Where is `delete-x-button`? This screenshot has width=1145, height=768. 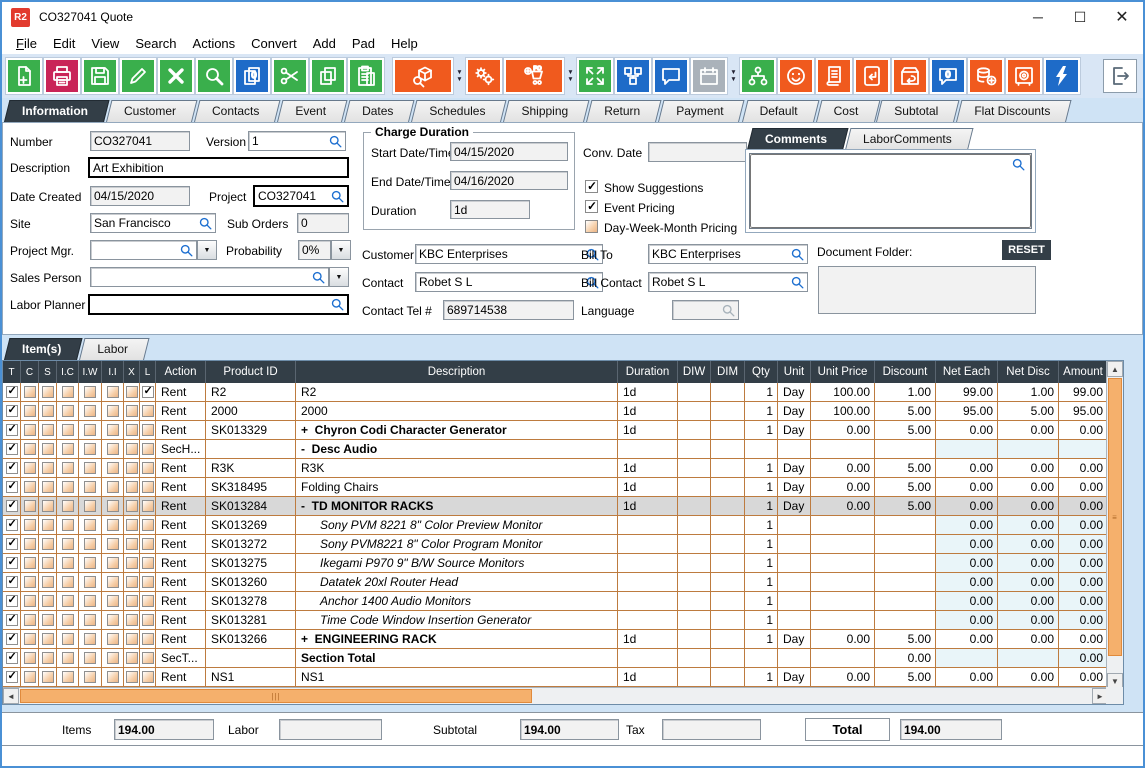
delete-x-button is located at coordinates (176, 76).